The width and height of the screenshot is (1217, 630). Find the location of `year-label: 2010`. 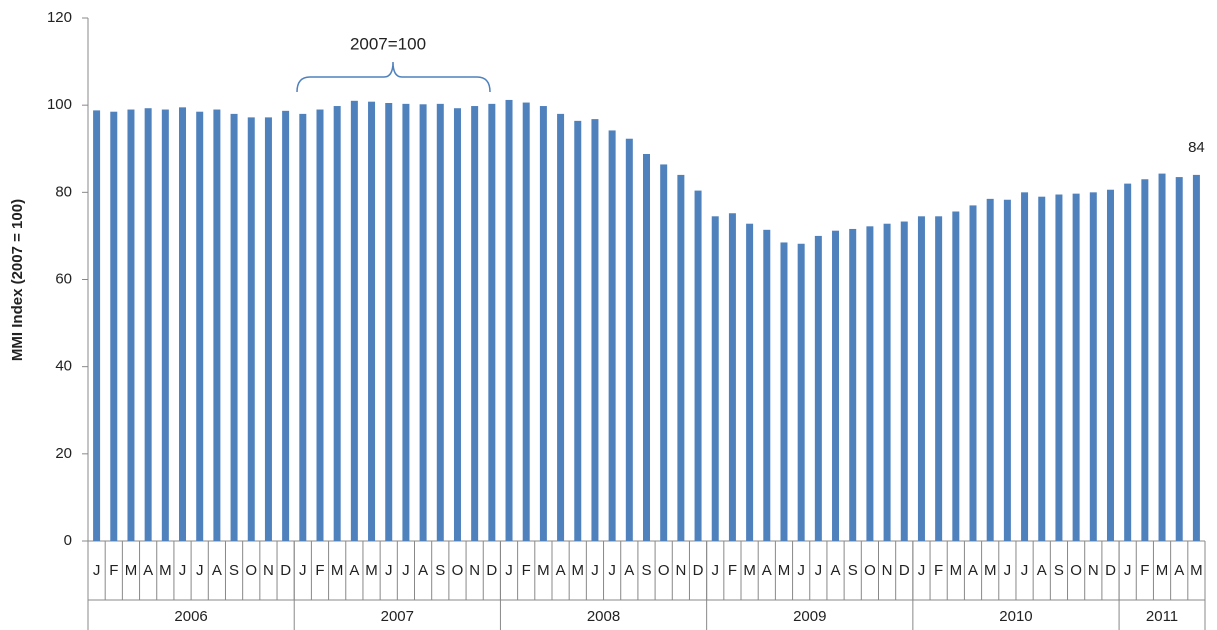

year-label: 2010 is located at coordinates (1015, 616).